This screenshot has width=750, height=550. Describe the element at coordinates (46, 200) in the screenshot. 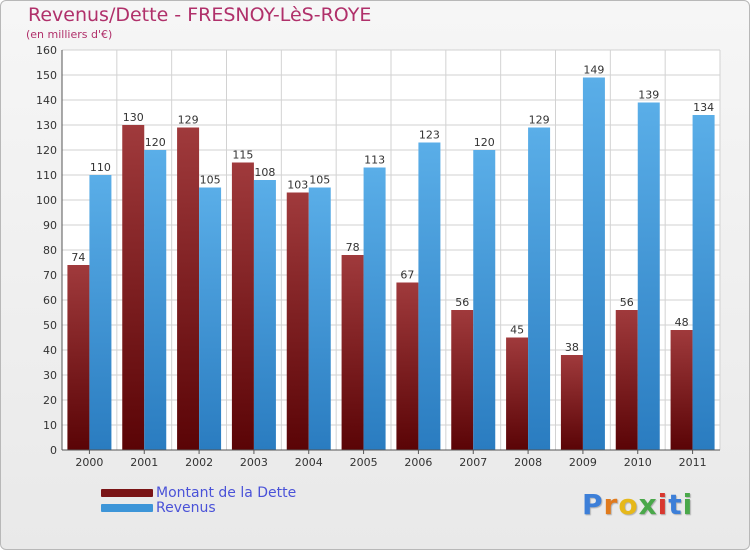

I see `y-tick-label: 100` at that location.